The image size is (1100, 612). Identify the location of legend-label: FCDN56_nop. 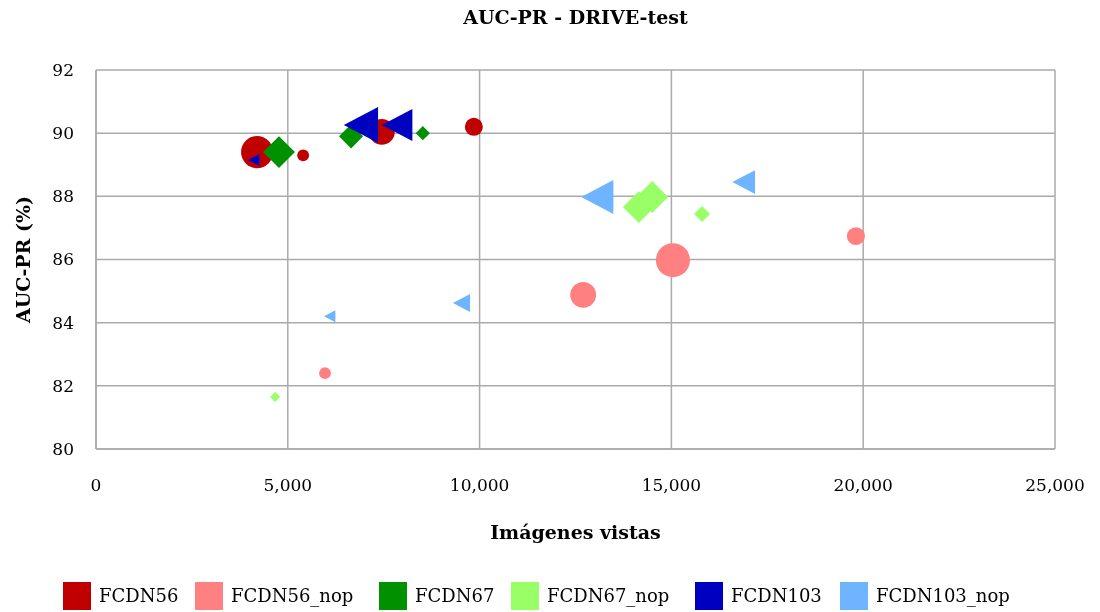
(292, 596).